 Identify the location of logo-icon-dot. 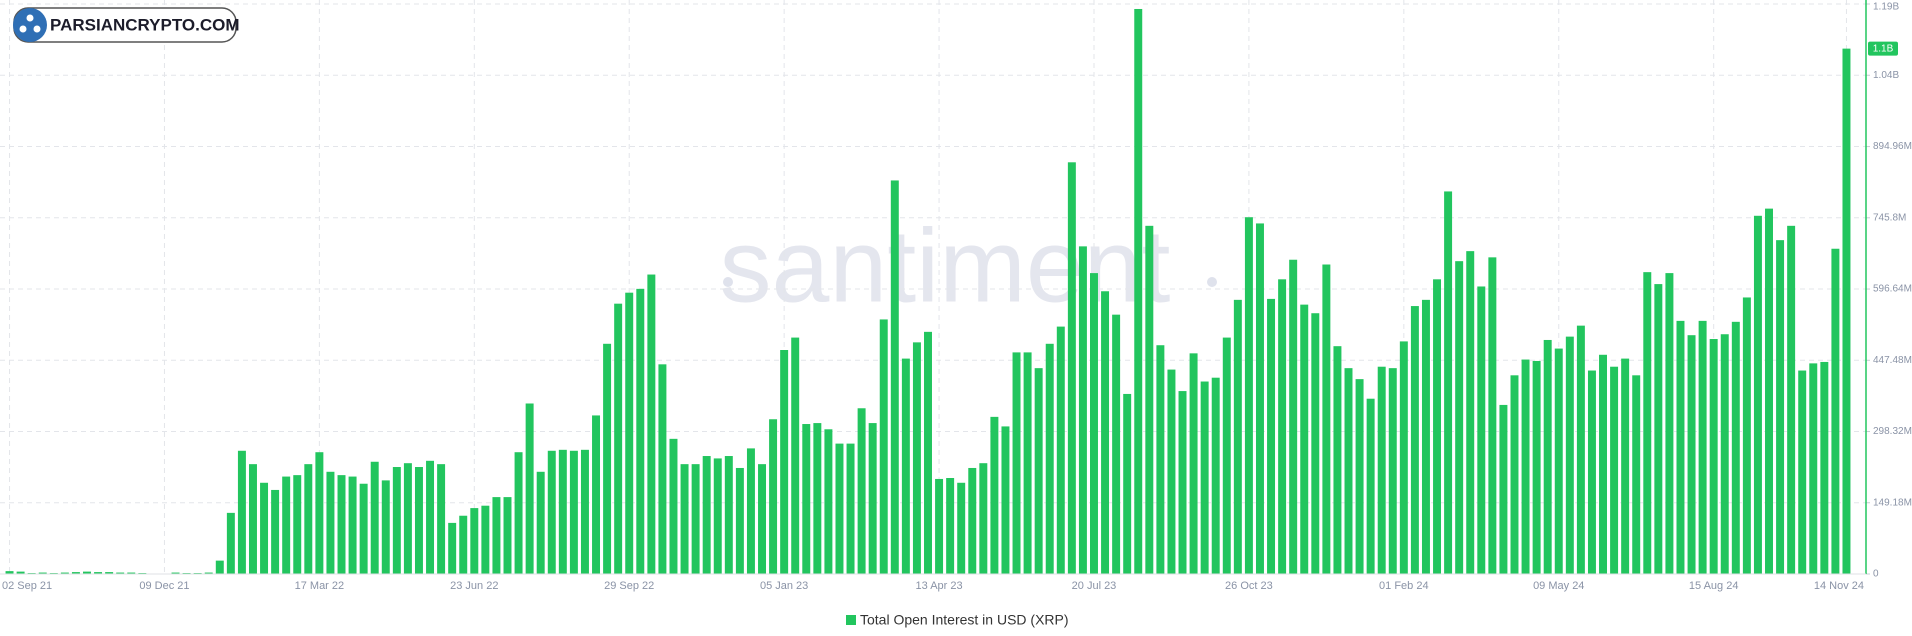
(37, 29).